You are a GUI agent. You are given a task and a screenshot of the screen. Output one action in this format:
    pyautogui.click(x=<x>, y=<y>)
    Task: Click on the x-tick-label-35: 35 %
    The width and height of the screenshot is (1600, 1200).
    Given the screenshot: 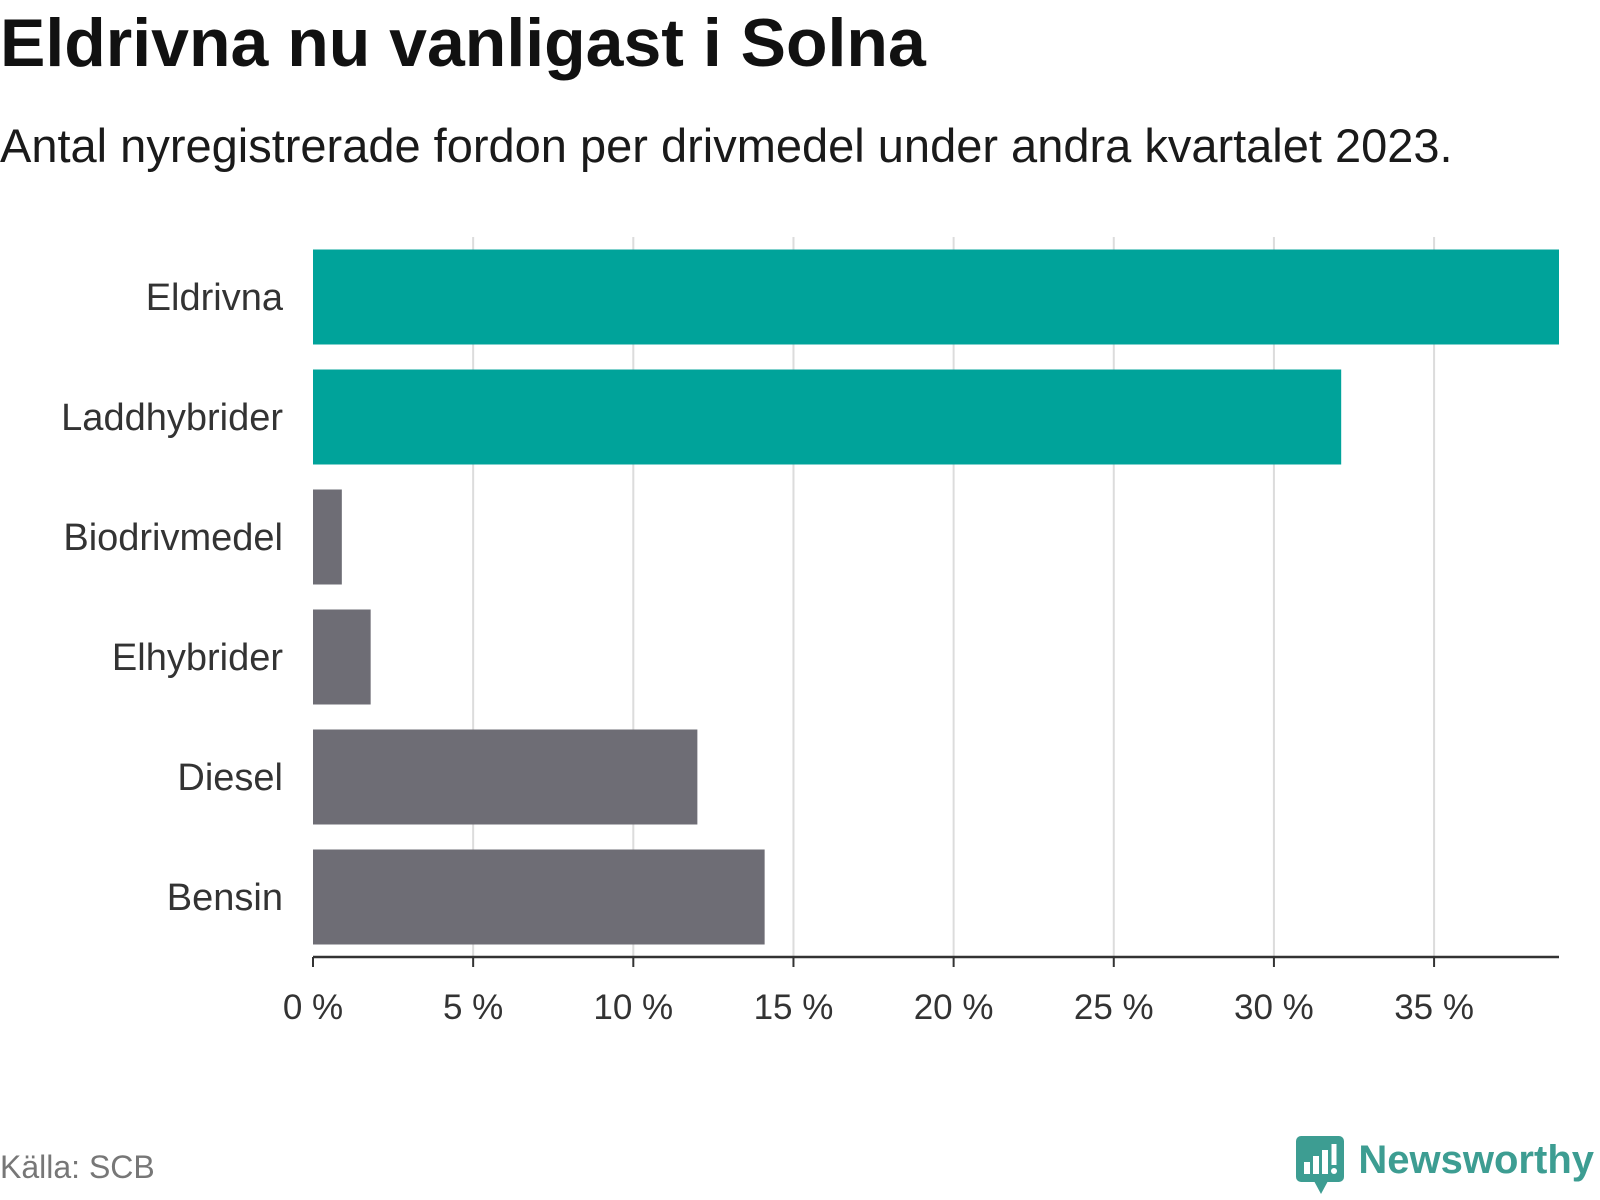 What is the action you would take?
    pyautogui.click(x=1434, y=1007)
    